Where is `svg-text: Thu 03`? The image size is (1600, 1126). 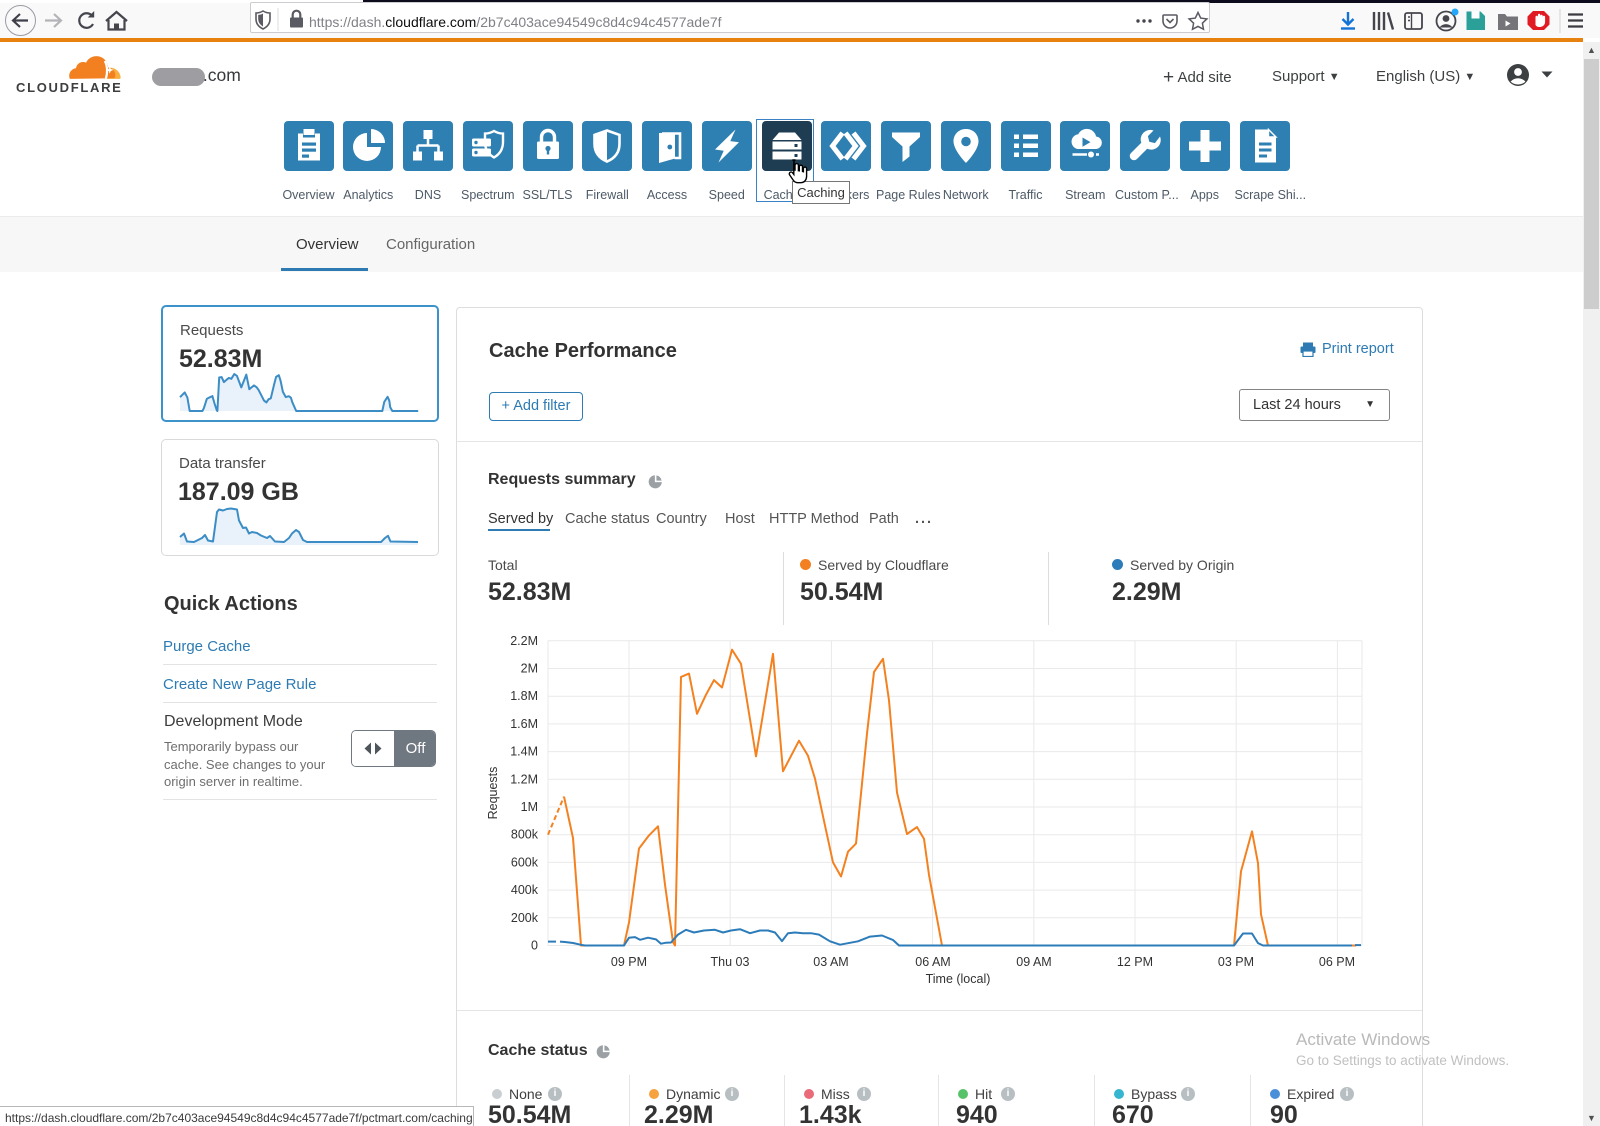
svg-text: Thu 03 is located at coordinates (730, 962).